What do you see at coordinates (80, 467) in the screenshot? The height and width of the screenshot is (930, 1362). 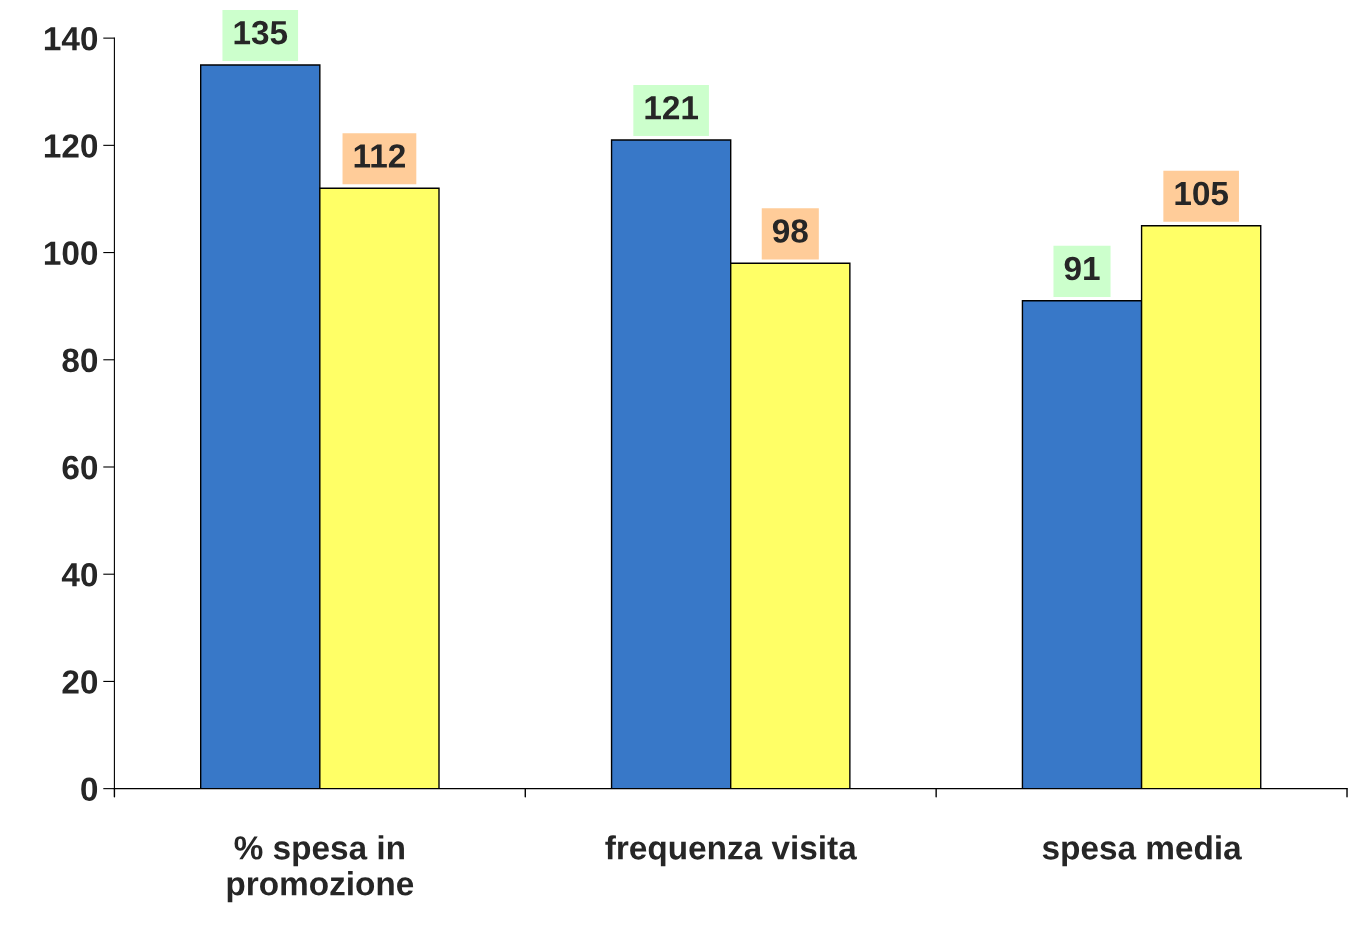 I see `y-tick-label: 60` at bounding box center [80, 467].